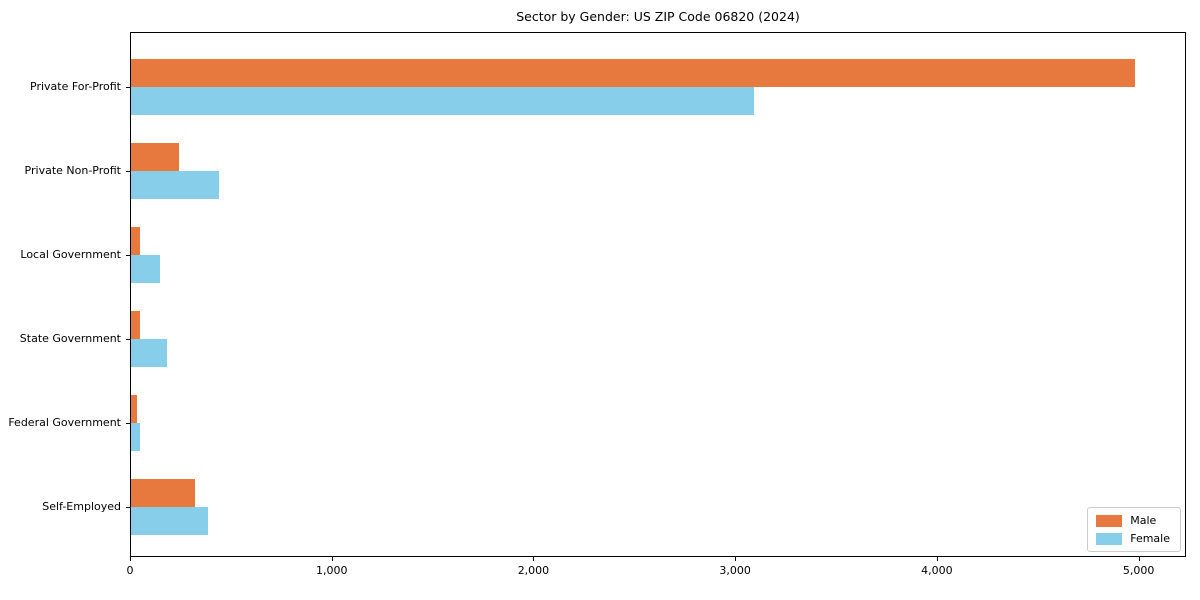 The width and height of the screenshot is (1200, 600). Describe the element at coordinates (70, 254) in the screenshot. I see `category-label: Local Government` at that location.